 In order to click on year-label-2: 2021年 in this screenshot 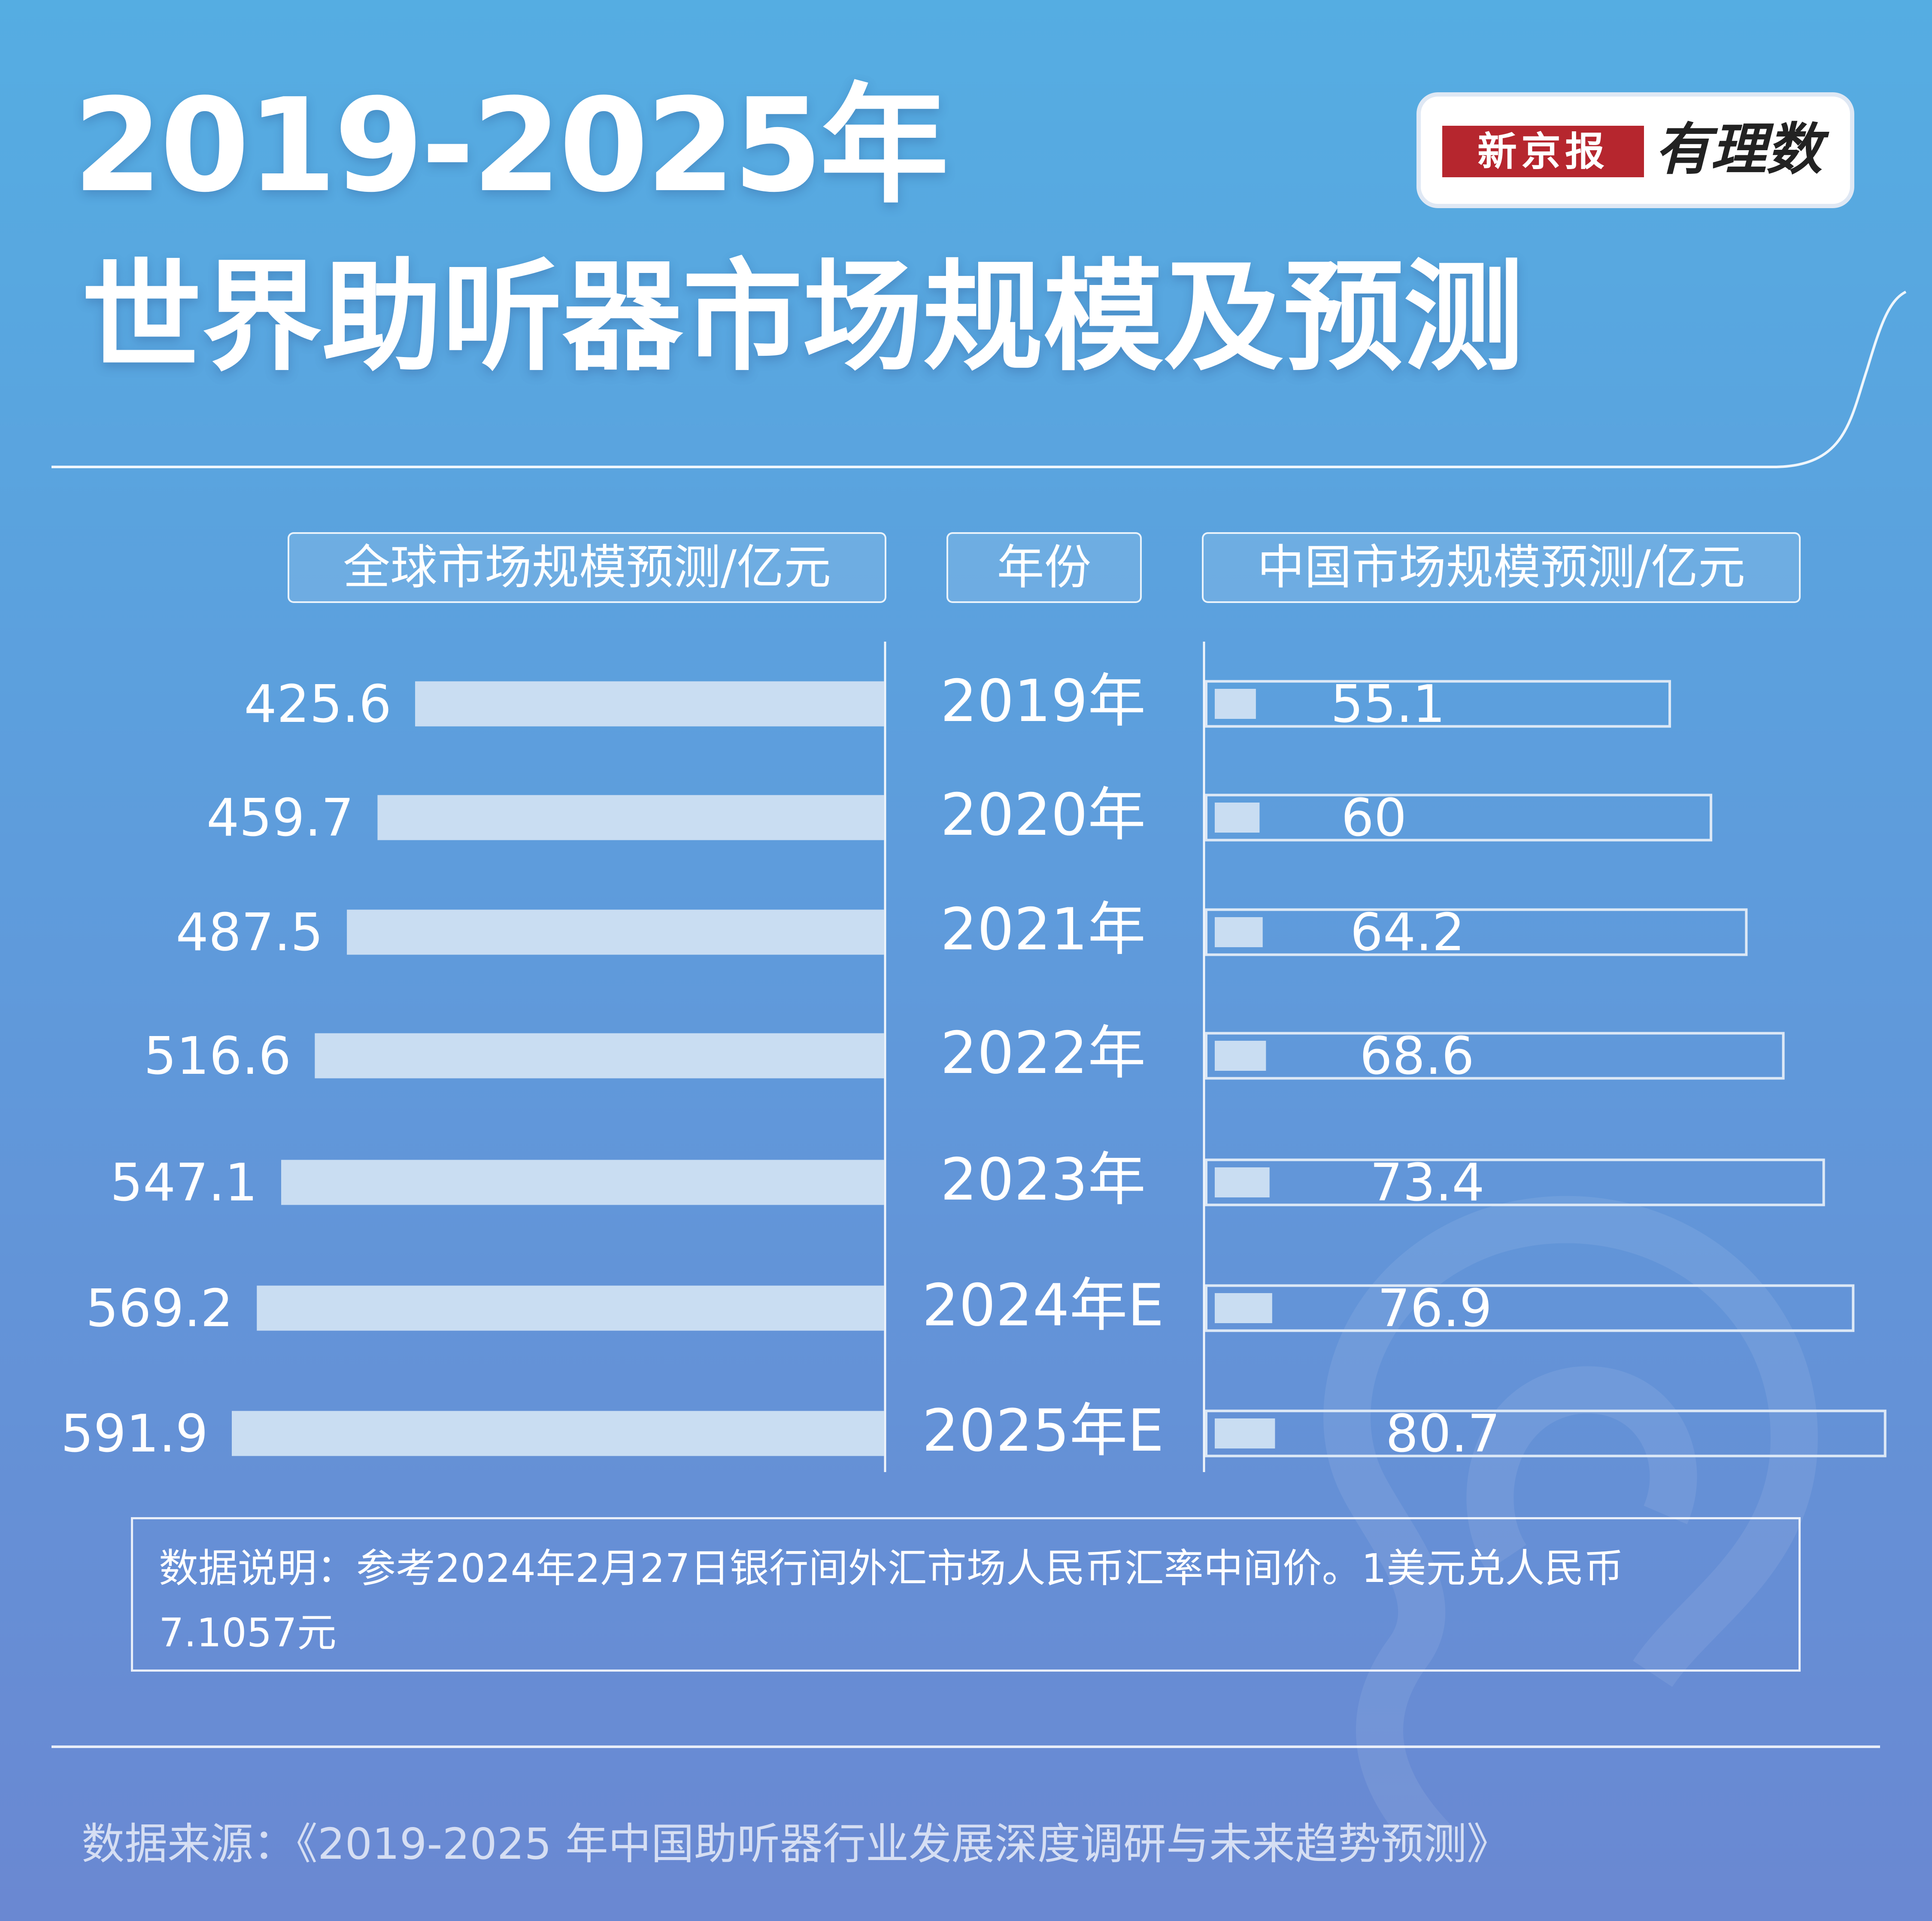, I will do `click(1043, 929)`.